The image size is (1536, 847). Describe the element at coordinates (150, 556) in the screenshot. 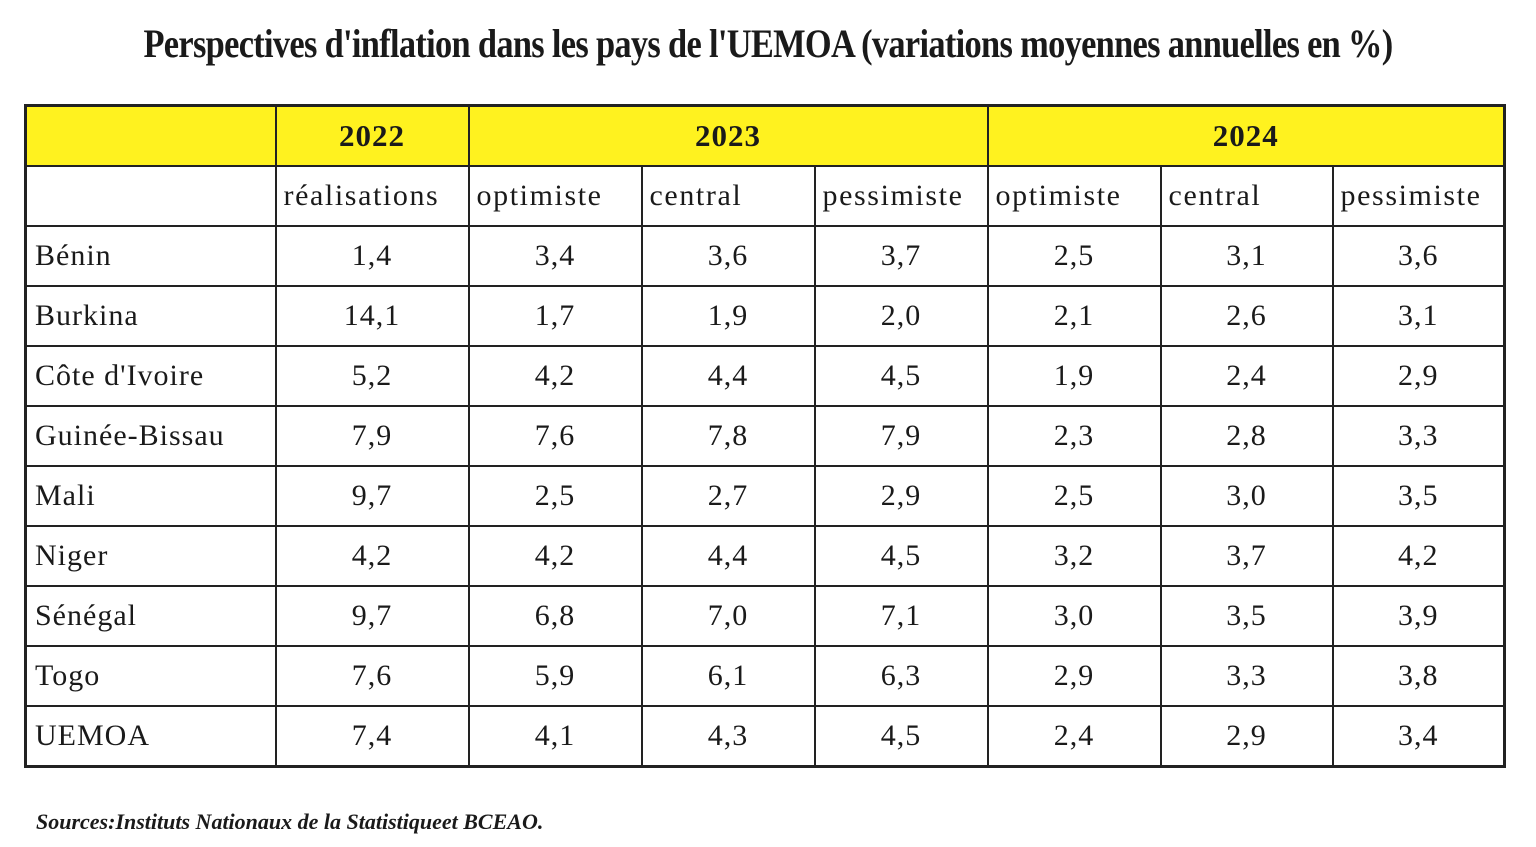

I see `country-cell: Niger` at that location.